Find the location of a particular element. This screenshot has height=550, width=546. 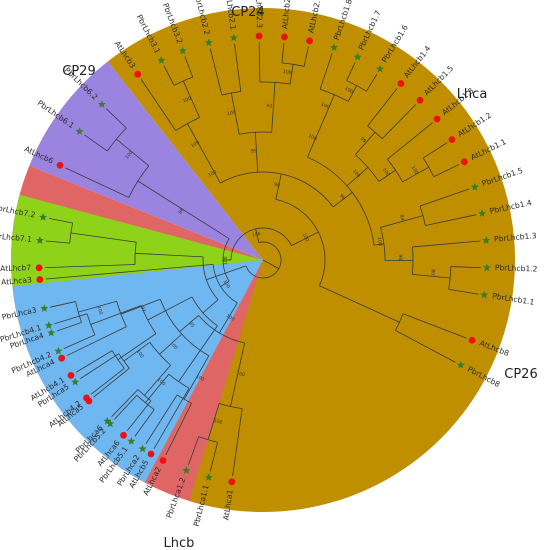

root-branch is located at coordinates (270, 264).